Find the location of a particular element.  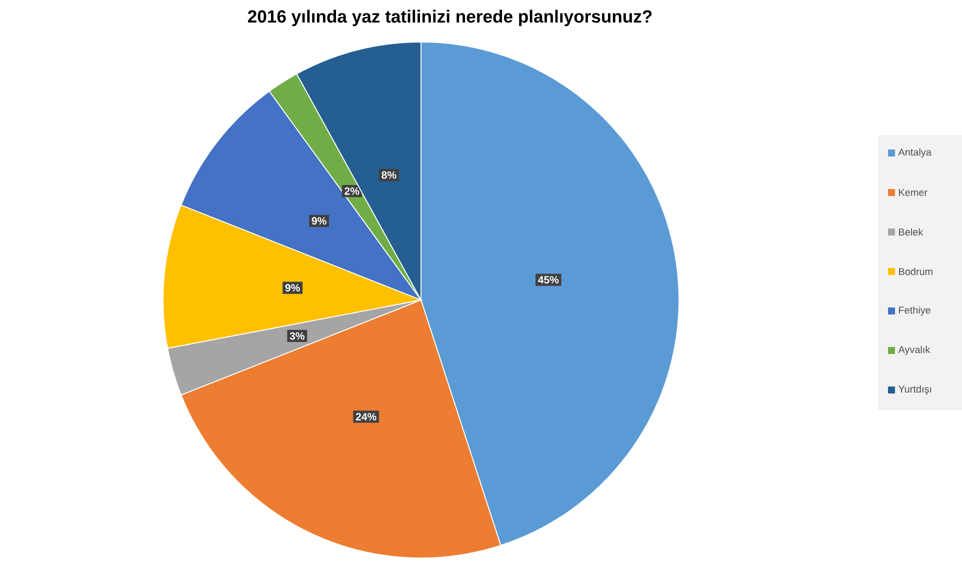

legend-label: Bodrum is located at coordinates (915, 272).